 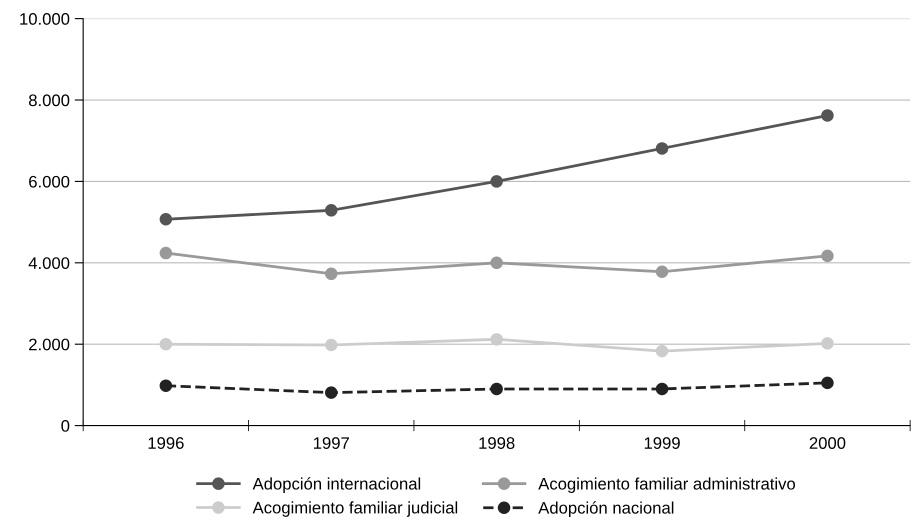 What do you see at coordinates (49, 182) in the screenshot?
I see `y-tick-label: 6.000` at bounding box center [49, 182].